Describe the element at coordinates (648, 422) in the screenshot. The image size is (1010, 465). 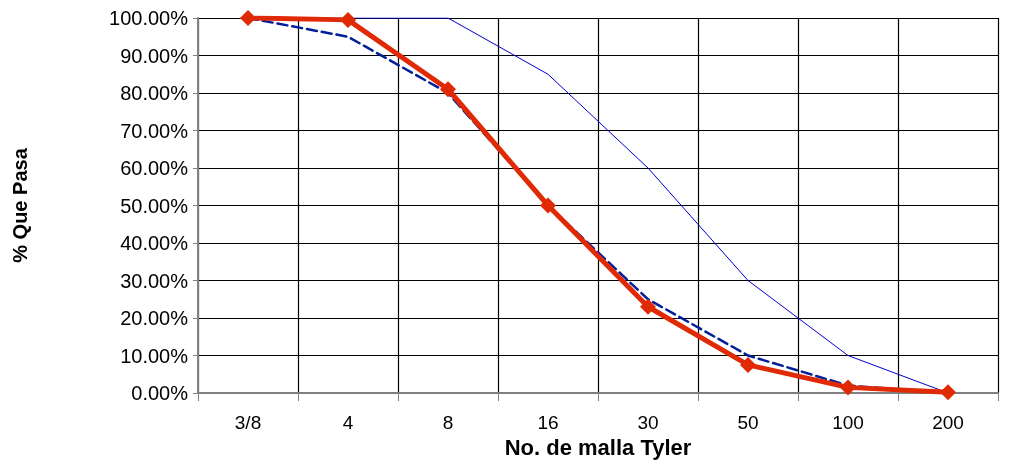
I see `x-tick-label: 30` at that location.